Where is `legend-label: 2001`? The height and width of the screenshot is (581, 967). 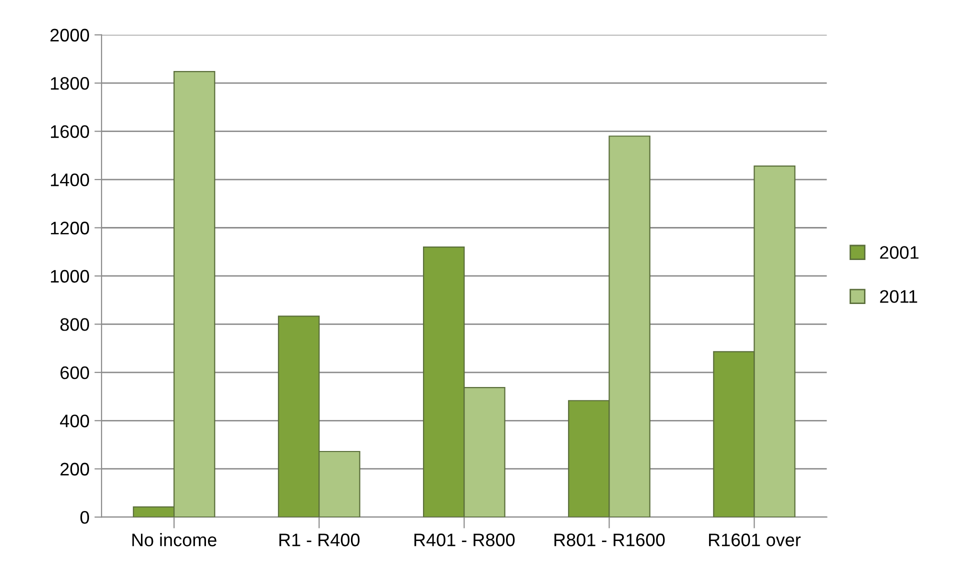 legend-label: 2001 is located at coordinates (899, 252).